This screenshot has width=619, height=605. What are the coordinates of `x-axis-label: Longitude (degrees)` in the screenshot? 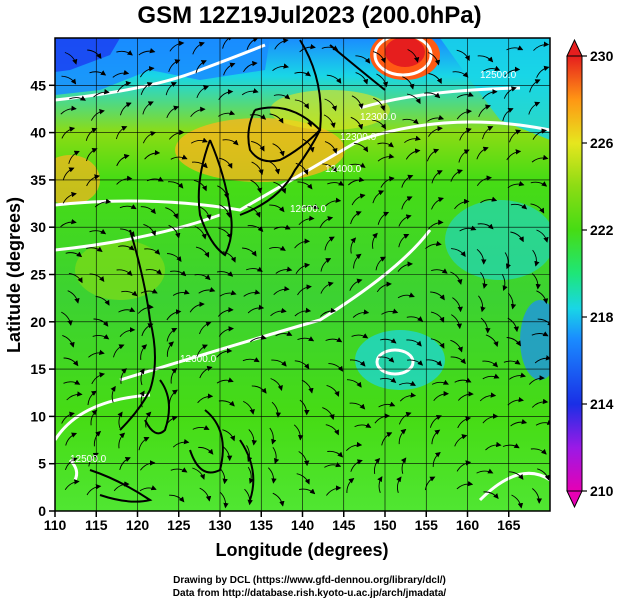 It's located at (301, 550).